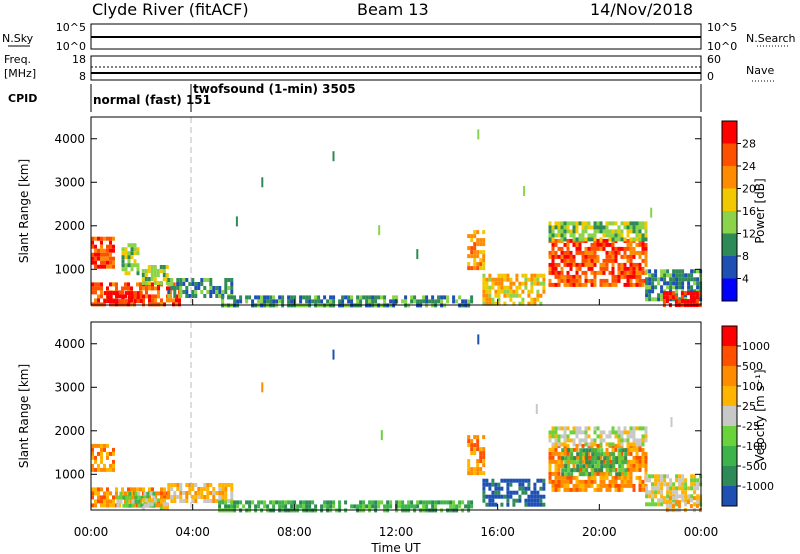 This screenshot has width=800, height=554. I want to click on freq-panel: Freq. [MHz] 18 8 60 0 Nave, so click(389, 68).